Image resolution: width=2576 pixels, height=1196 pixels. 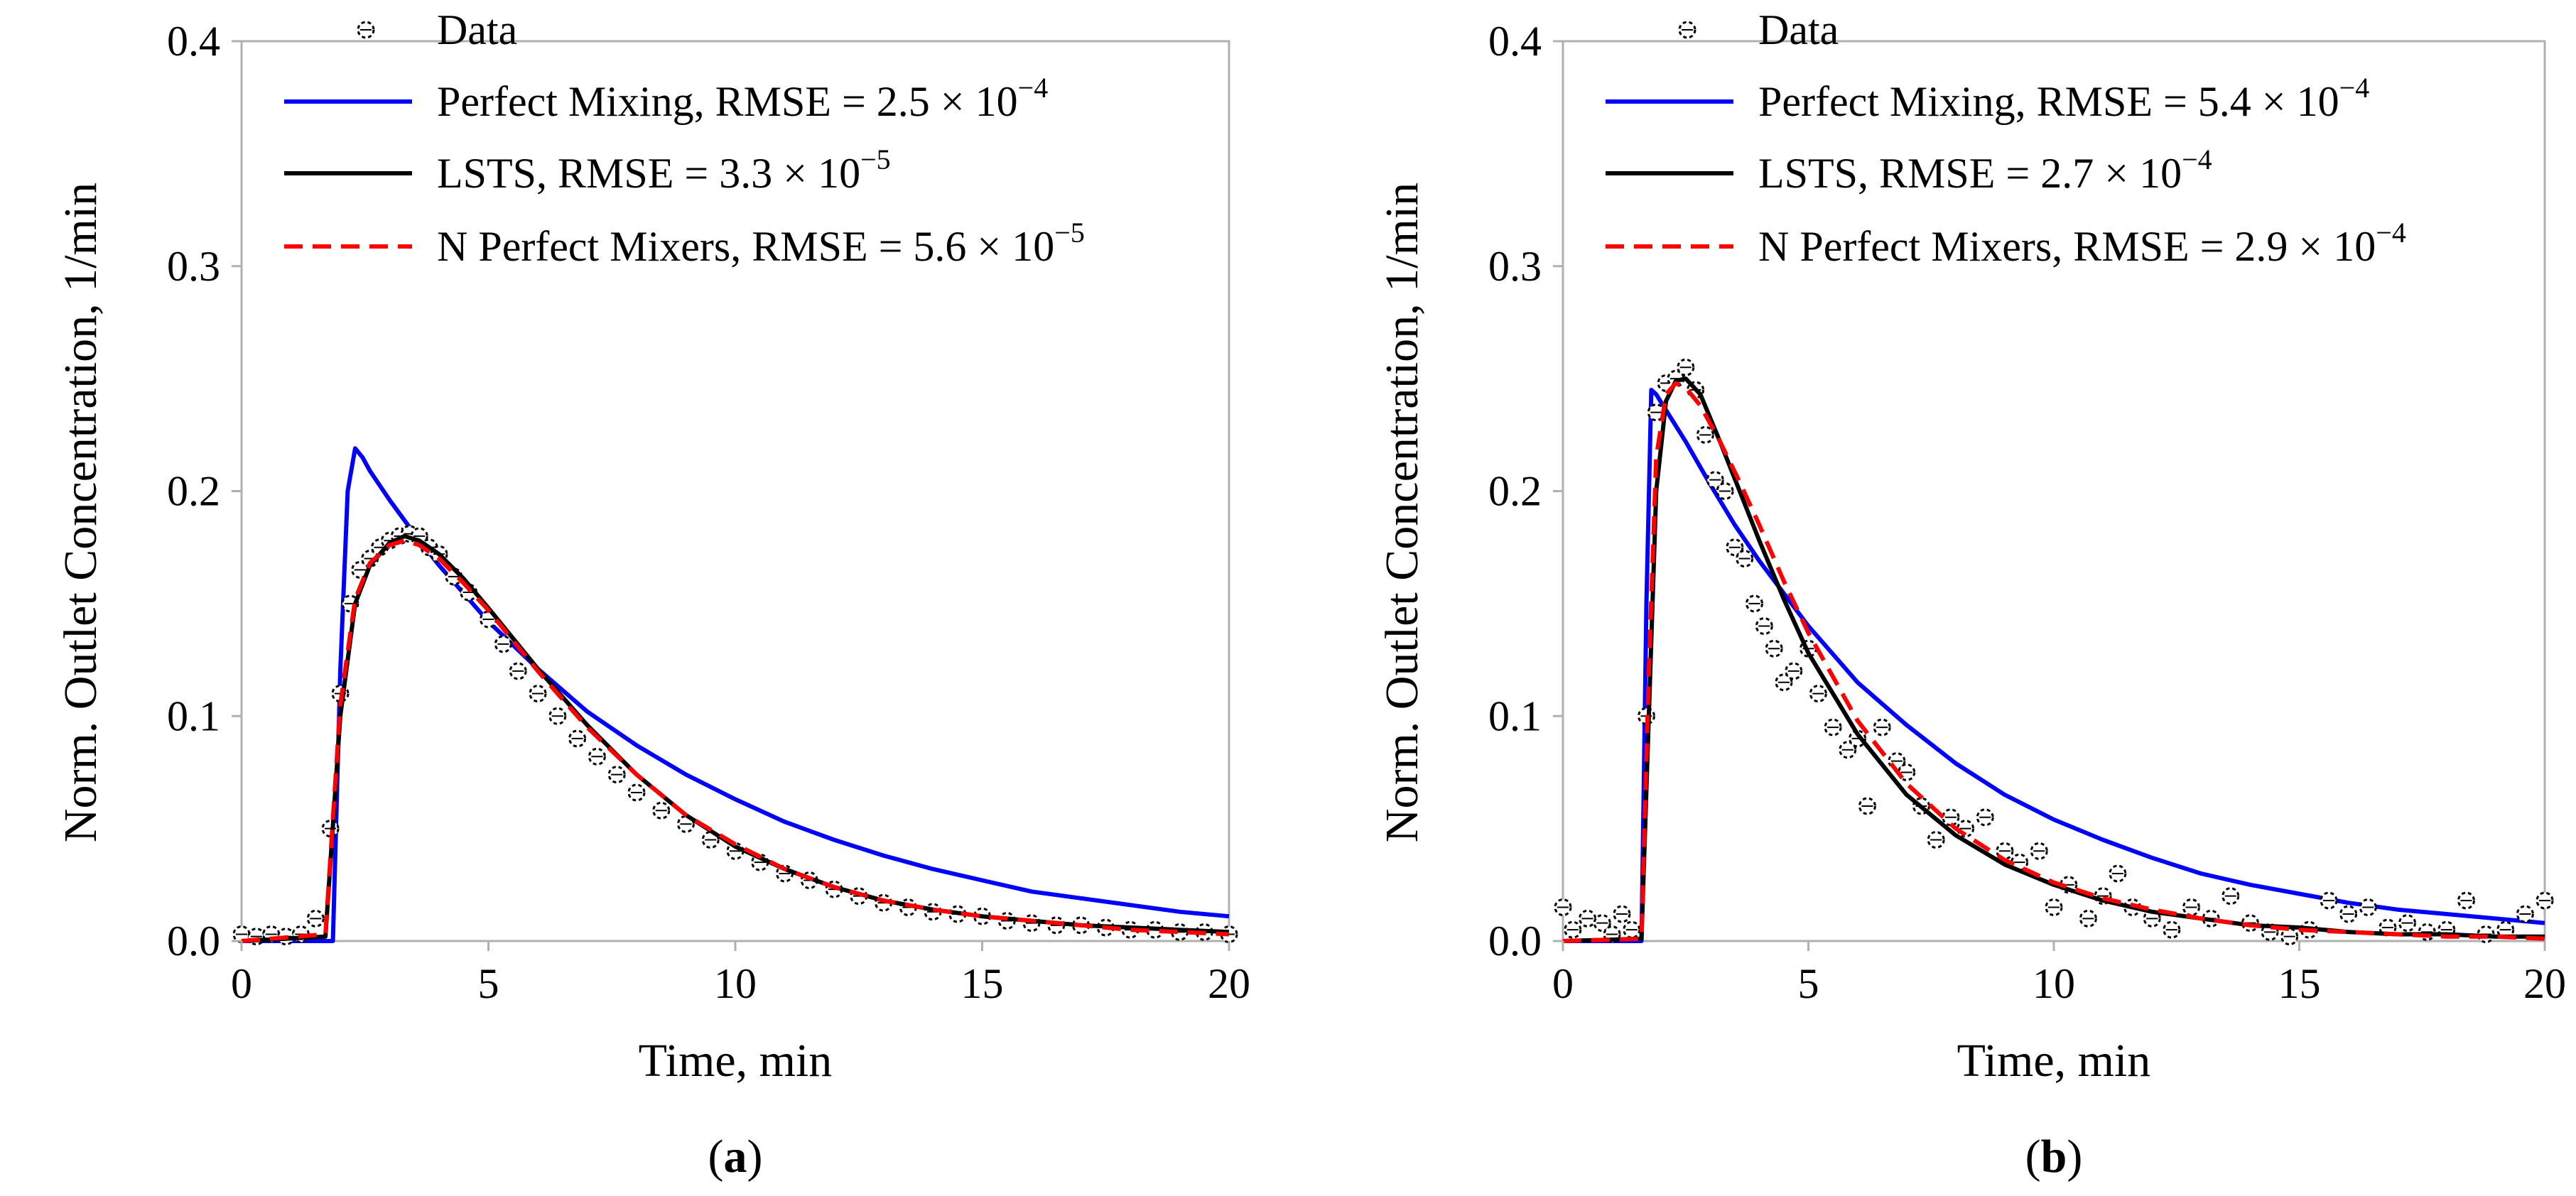 I want to click on panel-letter: b, so click(x=2054, y=1157).